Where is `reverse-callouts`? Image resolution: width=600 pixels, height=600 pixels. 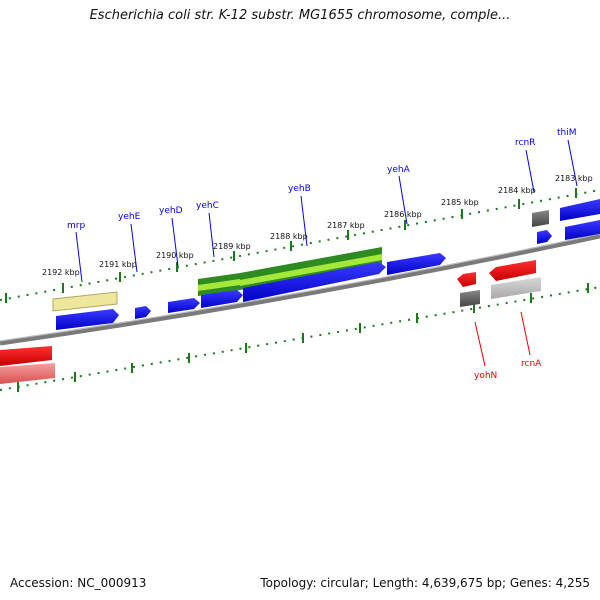 reverse-callouts is located at coordinates (502, 339).